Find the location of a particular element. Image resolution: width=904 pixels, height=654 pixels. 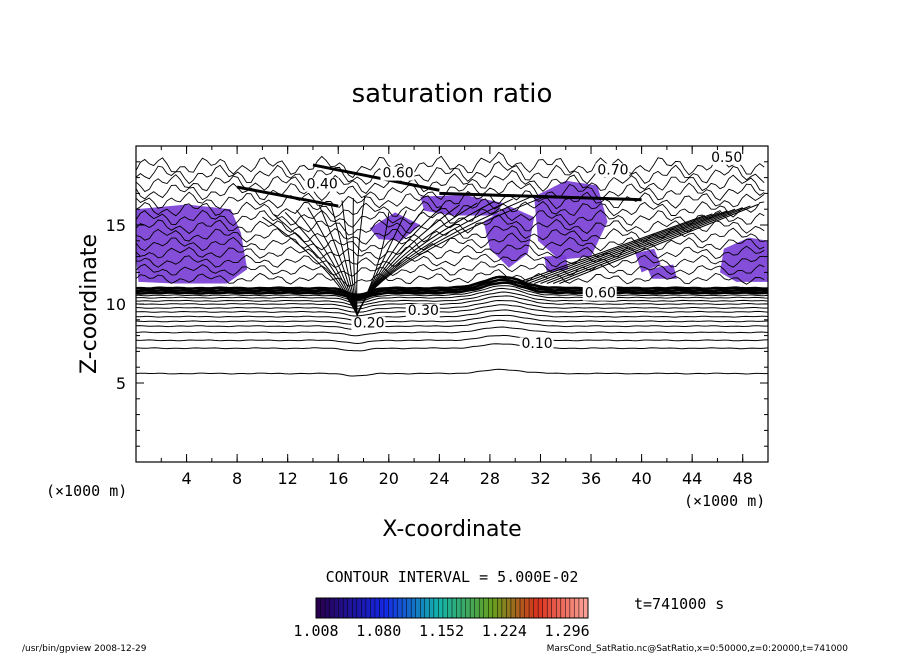

colorbar-tick-label: 1.152 is located at coordinates (441, 631).